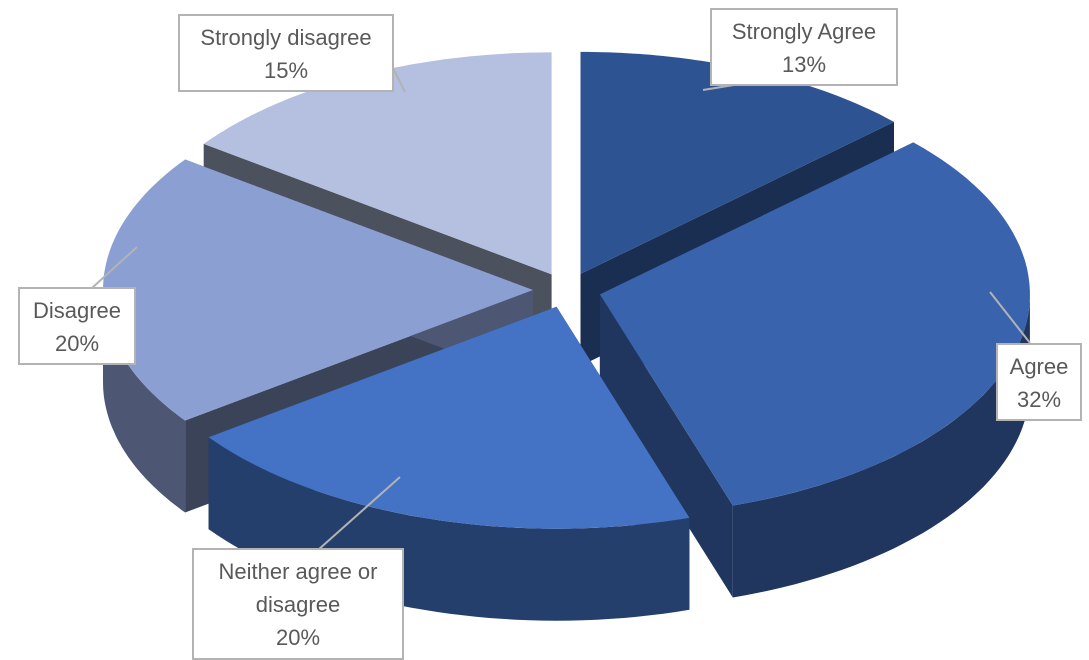  What do you see at coordinates (77, 326) in the screenshot?
I see `data-label-disagree: Disagree 20%` at bounding box center [77, 326].